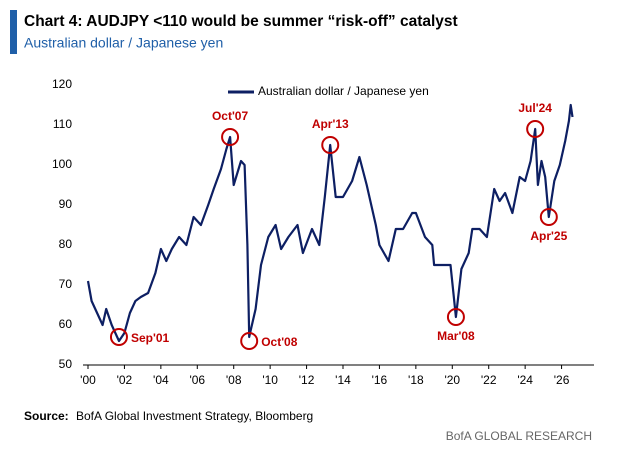 The height and width of the screenshot is (455, 636). I want to click on x-tick-label: '22, so click(489, 380).